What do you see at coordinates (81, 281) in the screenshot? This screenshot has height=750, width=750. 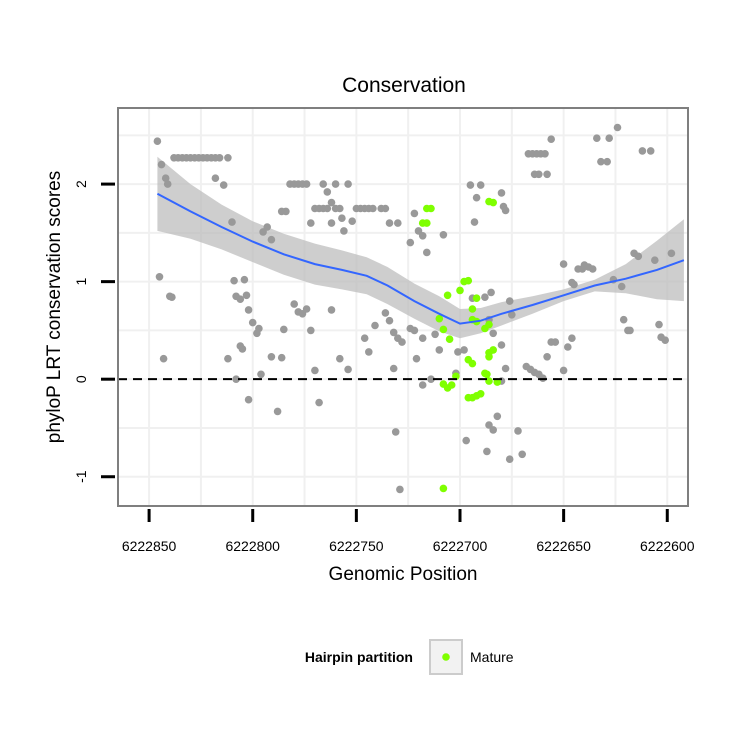 I see `y-tick-label: 1` at bounding box center [81, 281].